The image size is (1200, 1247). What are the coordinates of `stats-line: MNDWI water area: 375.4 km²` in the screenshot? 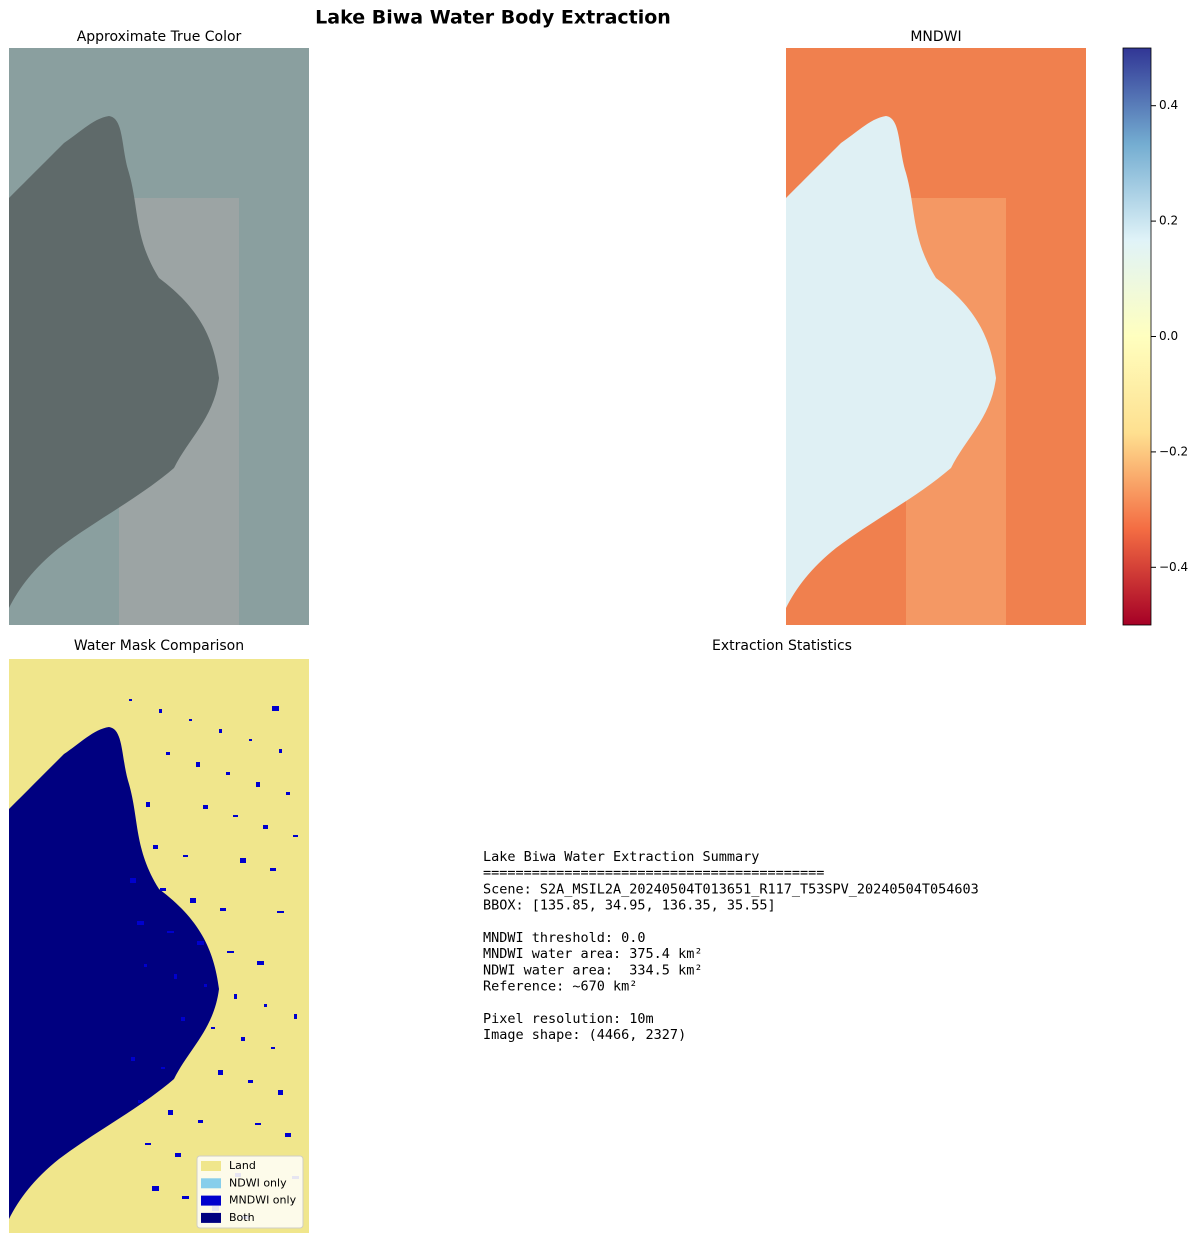 It's located at (592, 954).